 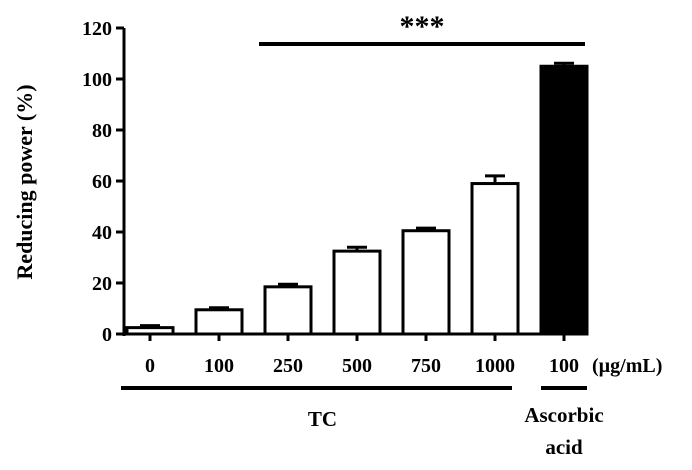 I want to click on group-label: TC, so click(x=322, y=419).